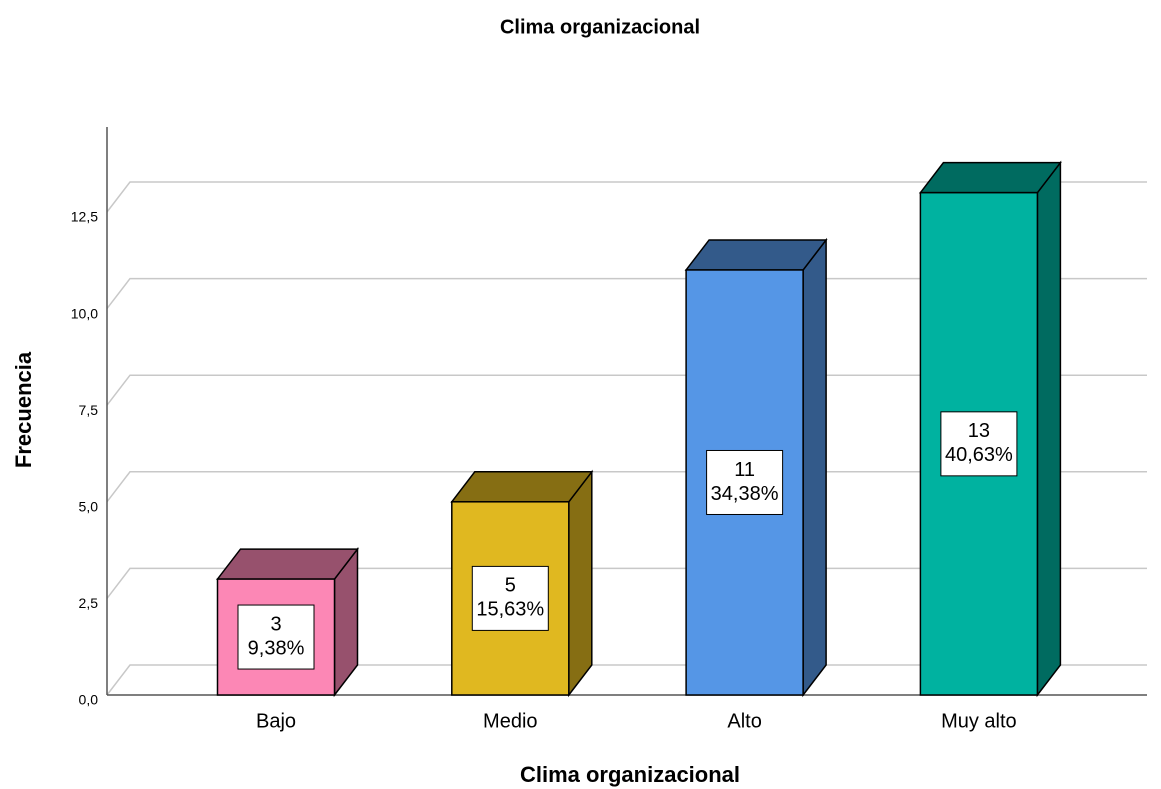 The width and height of the screenshot is (1161, 789). Describe the element at coordinates (89, 700) in the screenshot. I see `y-tick-label: 0,0` at that location.